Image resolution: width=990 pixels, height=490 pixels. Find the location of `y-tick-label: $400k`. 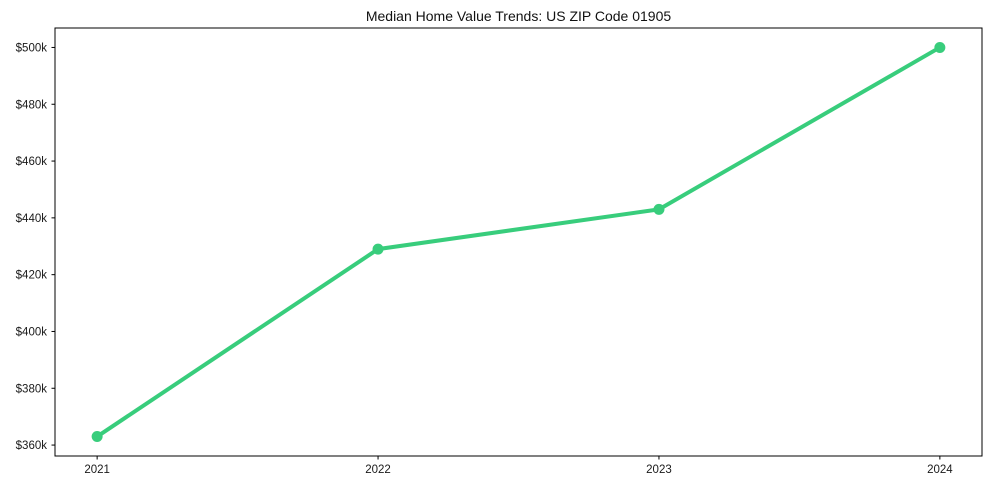

y-tick-label: $400k is located at coordinates (32, 332).